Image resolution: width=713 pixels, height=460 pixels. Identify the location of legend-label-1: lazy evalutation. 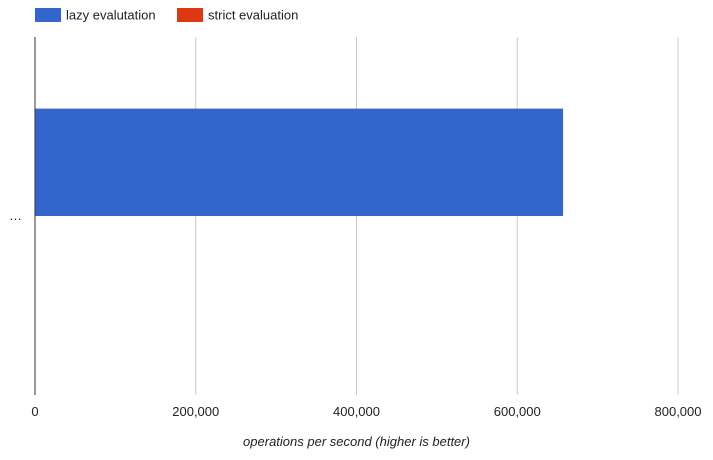
(111, 15).